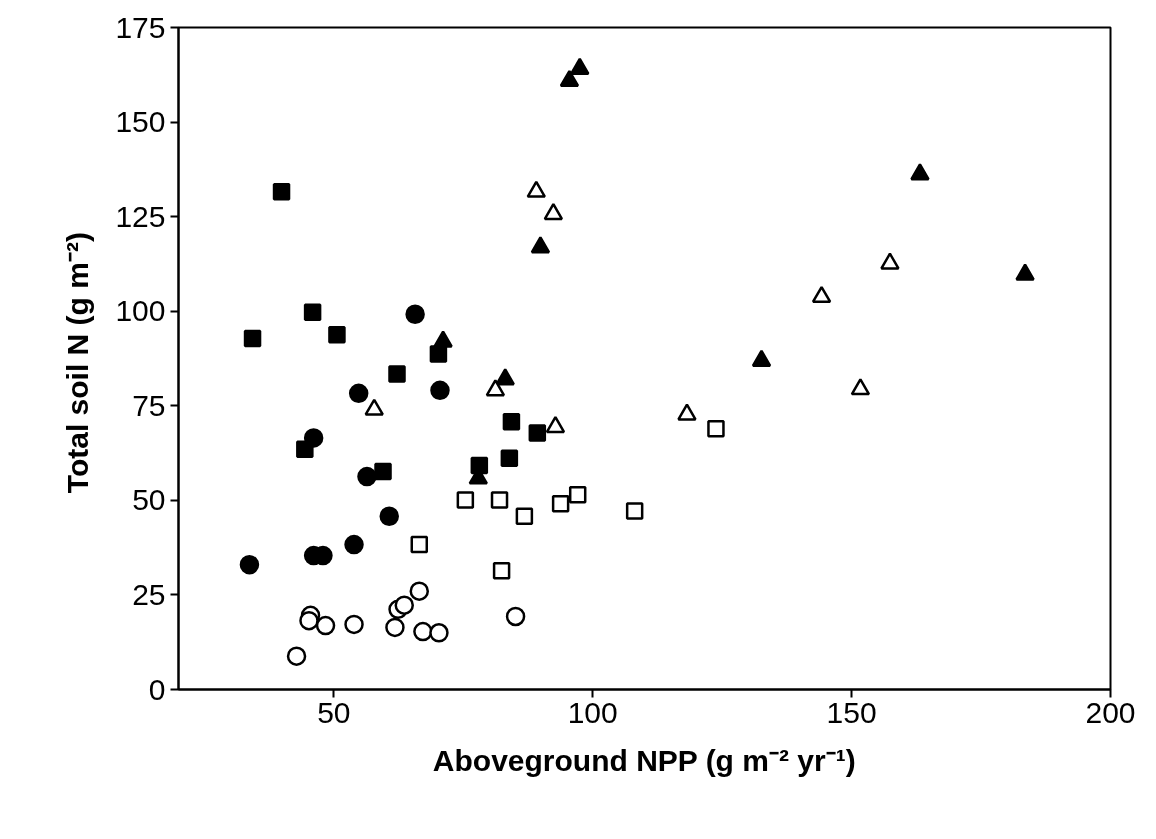 Image resolution: width=1156 pixels, height=839 pixels. I want to click on y-tick-label: 125, so click(140, 216).